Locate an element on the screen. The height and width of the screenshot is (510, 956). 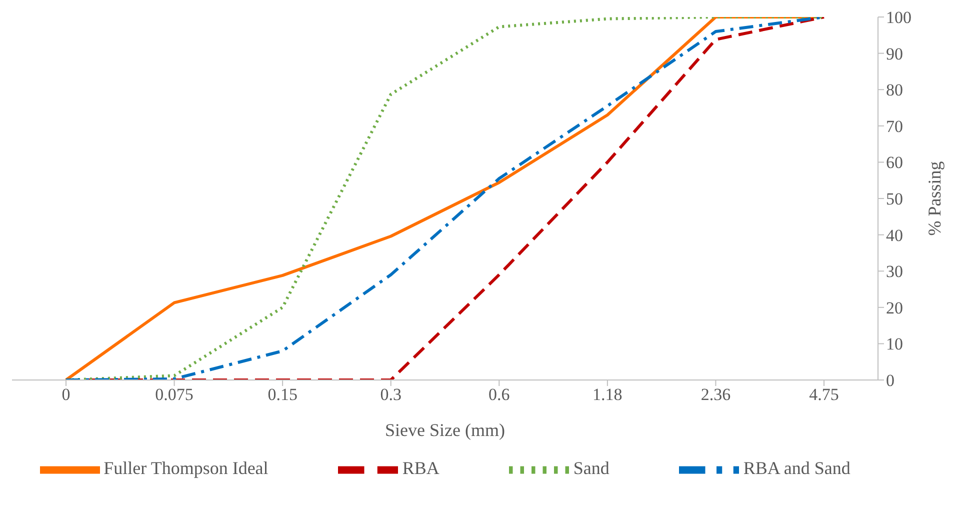
x-axis-title: Sieve Size (mm) is located at coordinates (445, 430).